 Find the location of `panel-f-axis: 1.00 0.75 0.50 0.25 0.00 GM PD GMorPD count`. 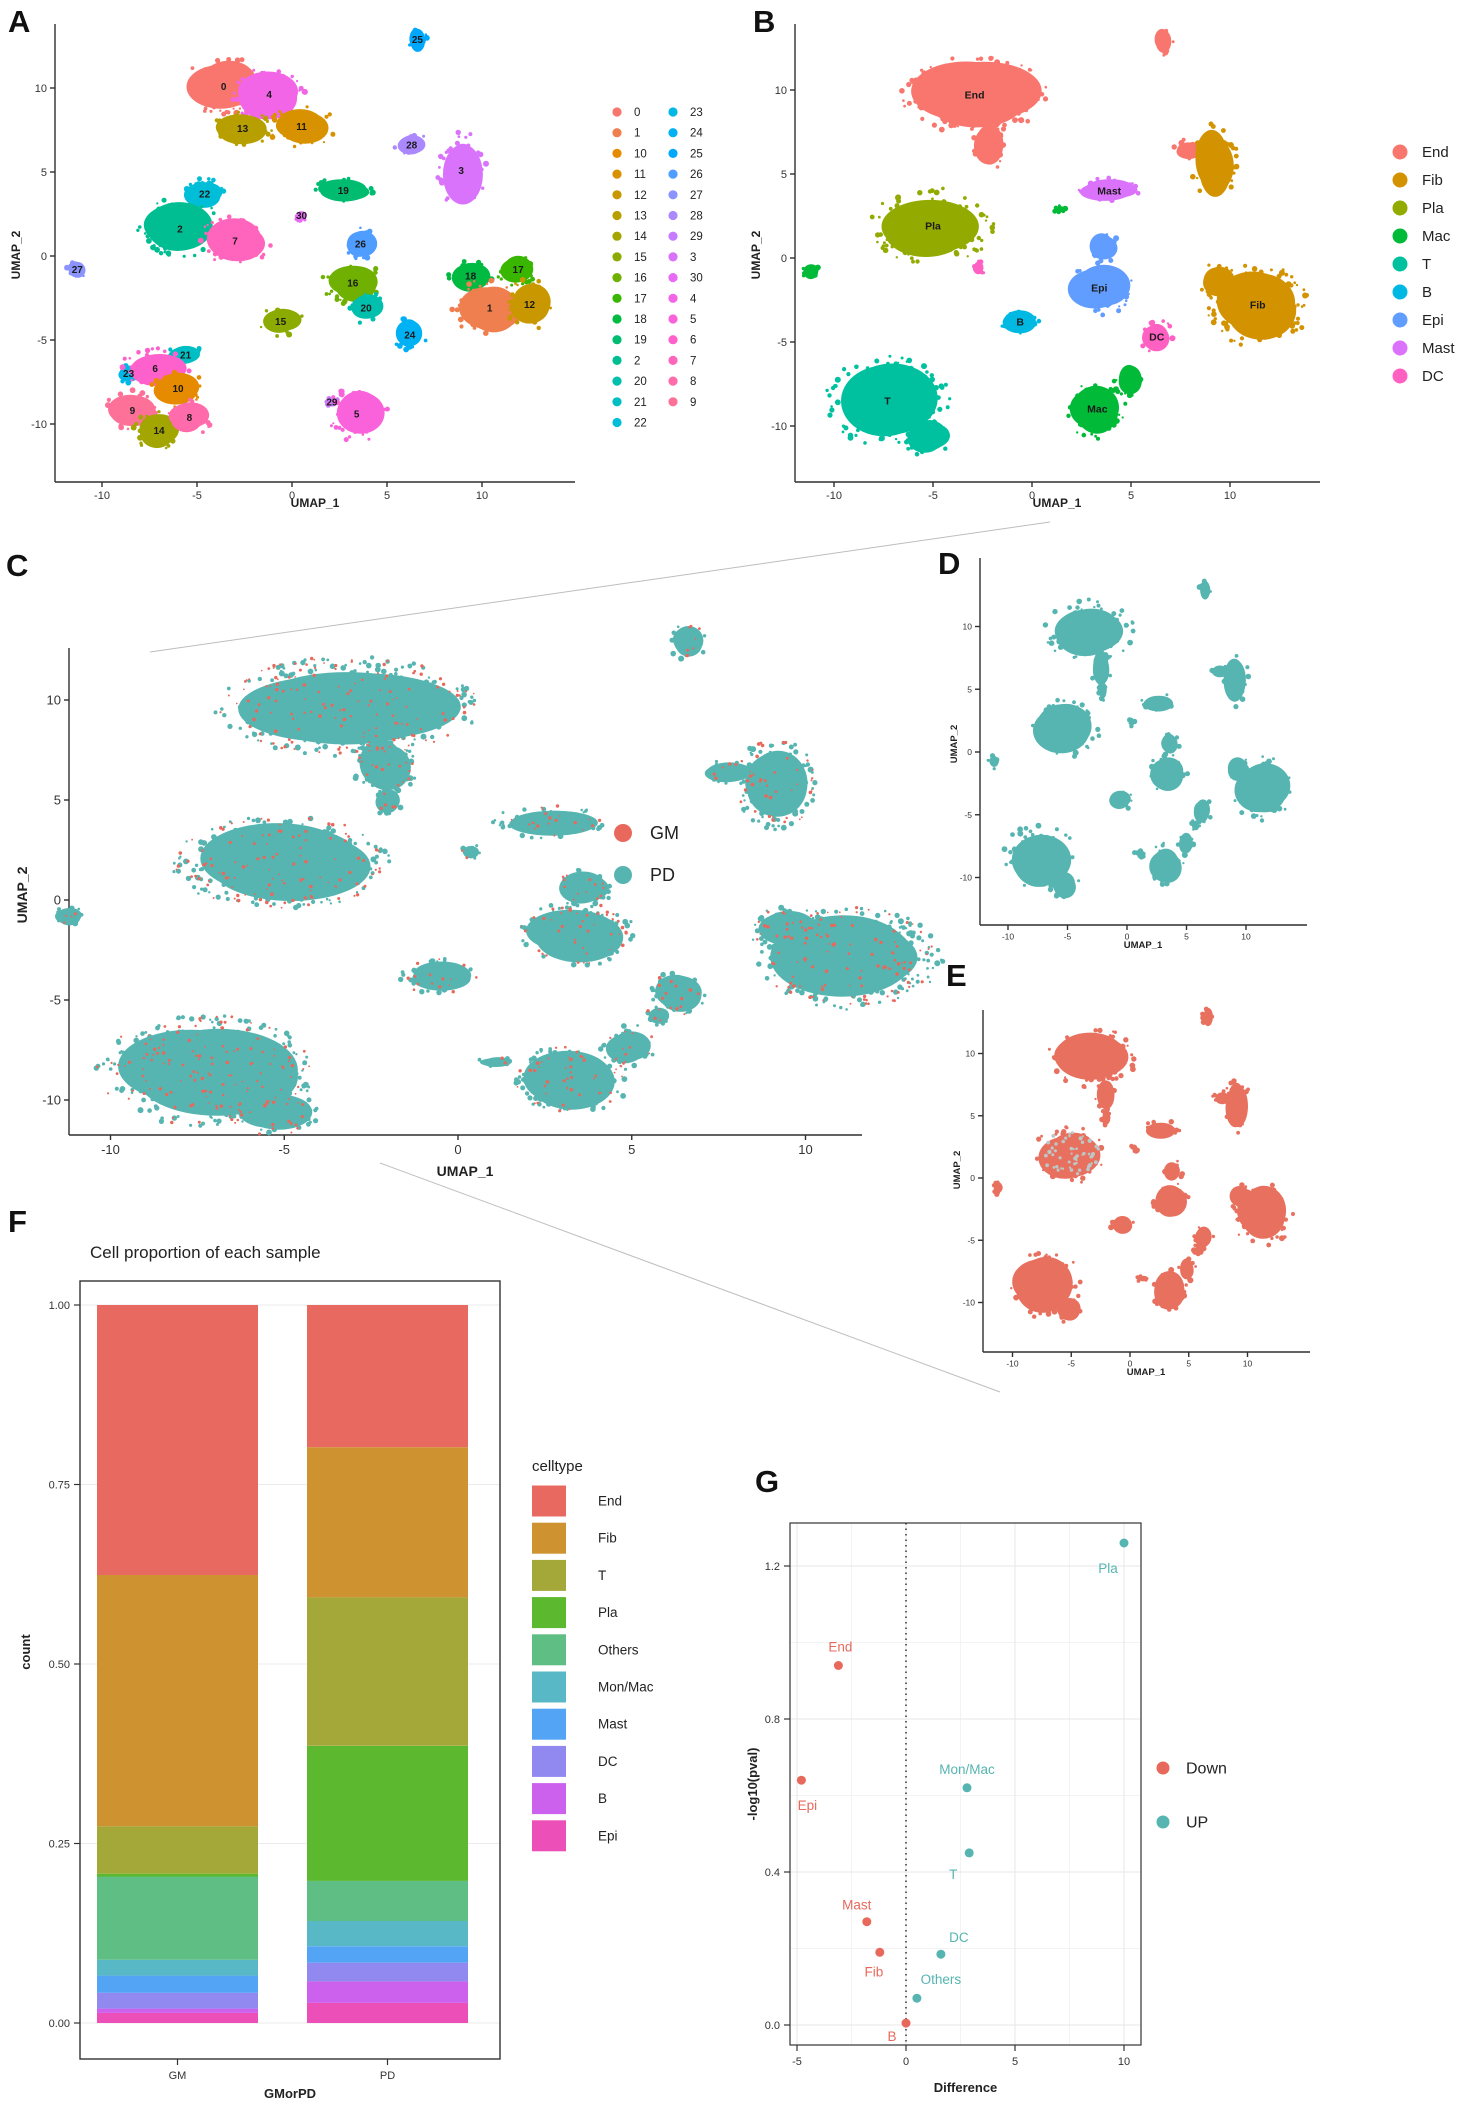

panel-f-axis: 1.00 0.75 0.50 0.25 0.00 GM PD GMorPD count is located at coordinates (206, 1700).